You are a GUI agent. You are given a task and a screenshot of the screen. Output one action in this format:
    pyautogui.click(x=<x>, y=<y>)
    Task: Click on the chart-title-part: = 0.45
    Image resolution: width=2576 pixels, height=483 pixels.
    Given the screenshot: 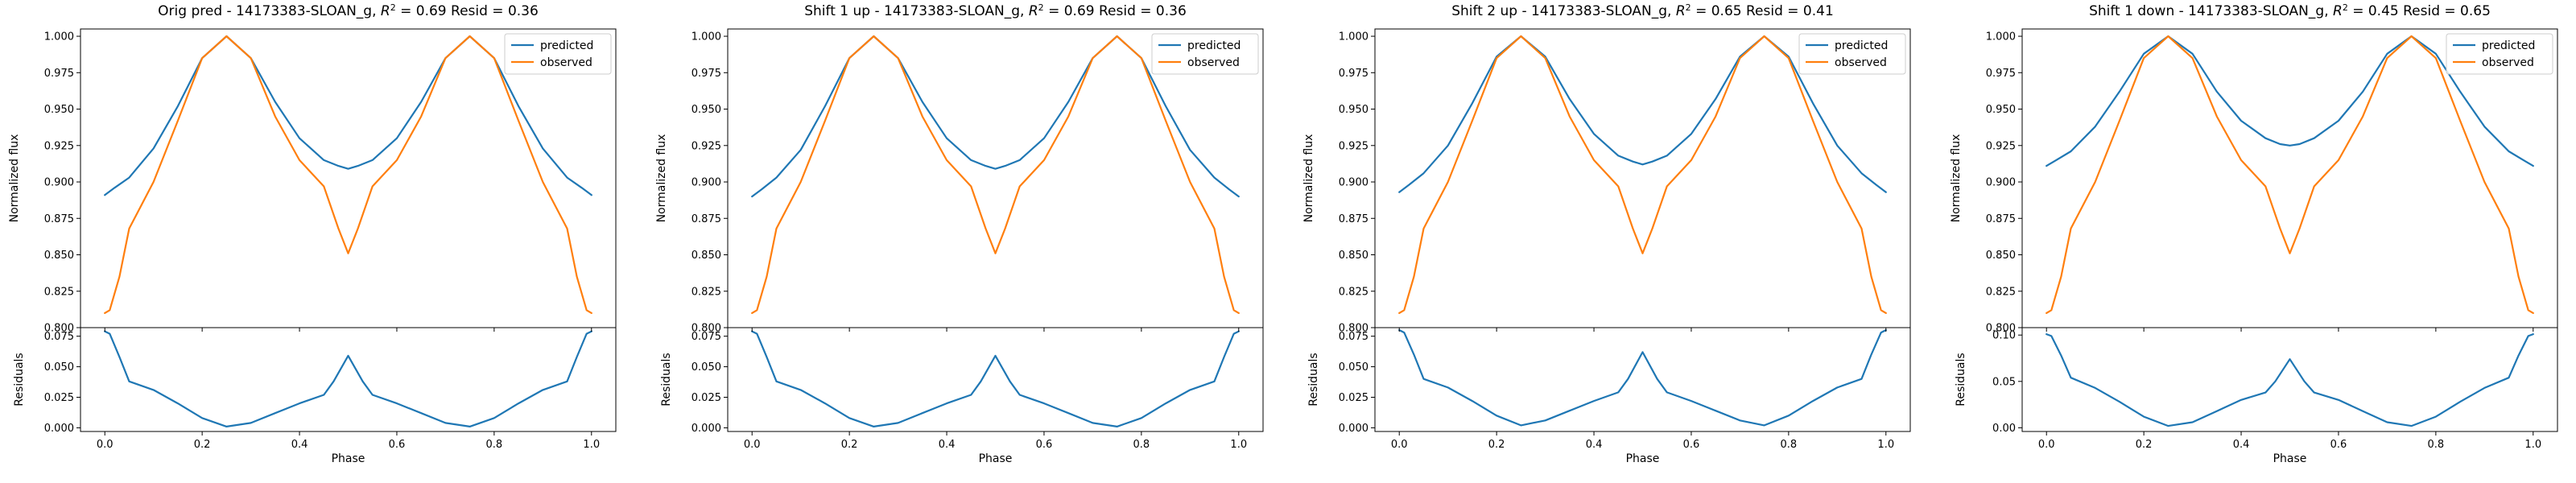 What is the action you would take?
    pyautogui.click(x=2373, y=11)
    